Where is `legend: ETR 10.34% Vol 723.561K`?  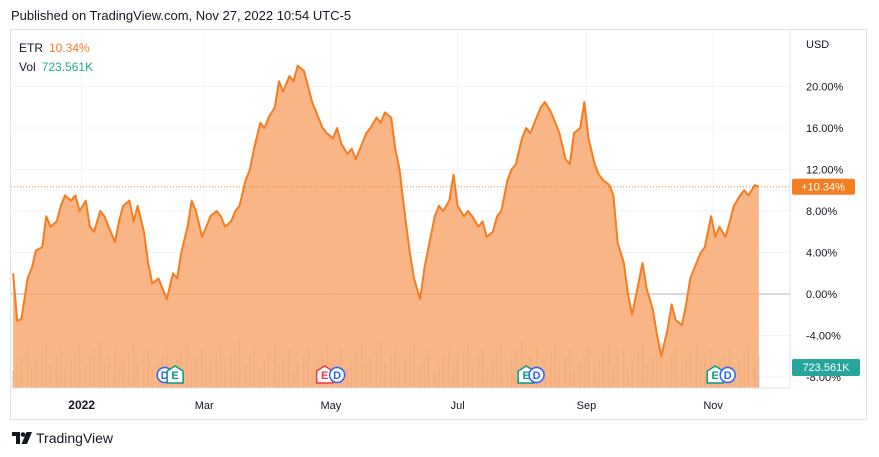
legend: ETR 10.34% Vol 723.561K is located at coordinates (56, 58).